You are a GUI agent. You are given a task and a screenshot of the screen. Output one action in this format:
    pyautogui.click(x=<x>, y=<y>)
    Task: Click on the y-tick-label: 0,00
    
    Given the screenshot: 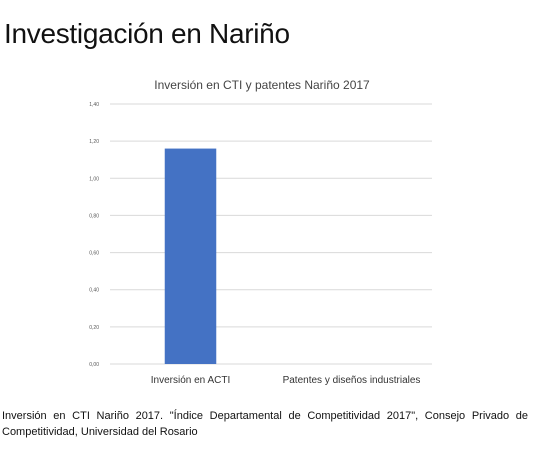 What is the action you would take?
    pyautogui.click(x=94, y=365)
    